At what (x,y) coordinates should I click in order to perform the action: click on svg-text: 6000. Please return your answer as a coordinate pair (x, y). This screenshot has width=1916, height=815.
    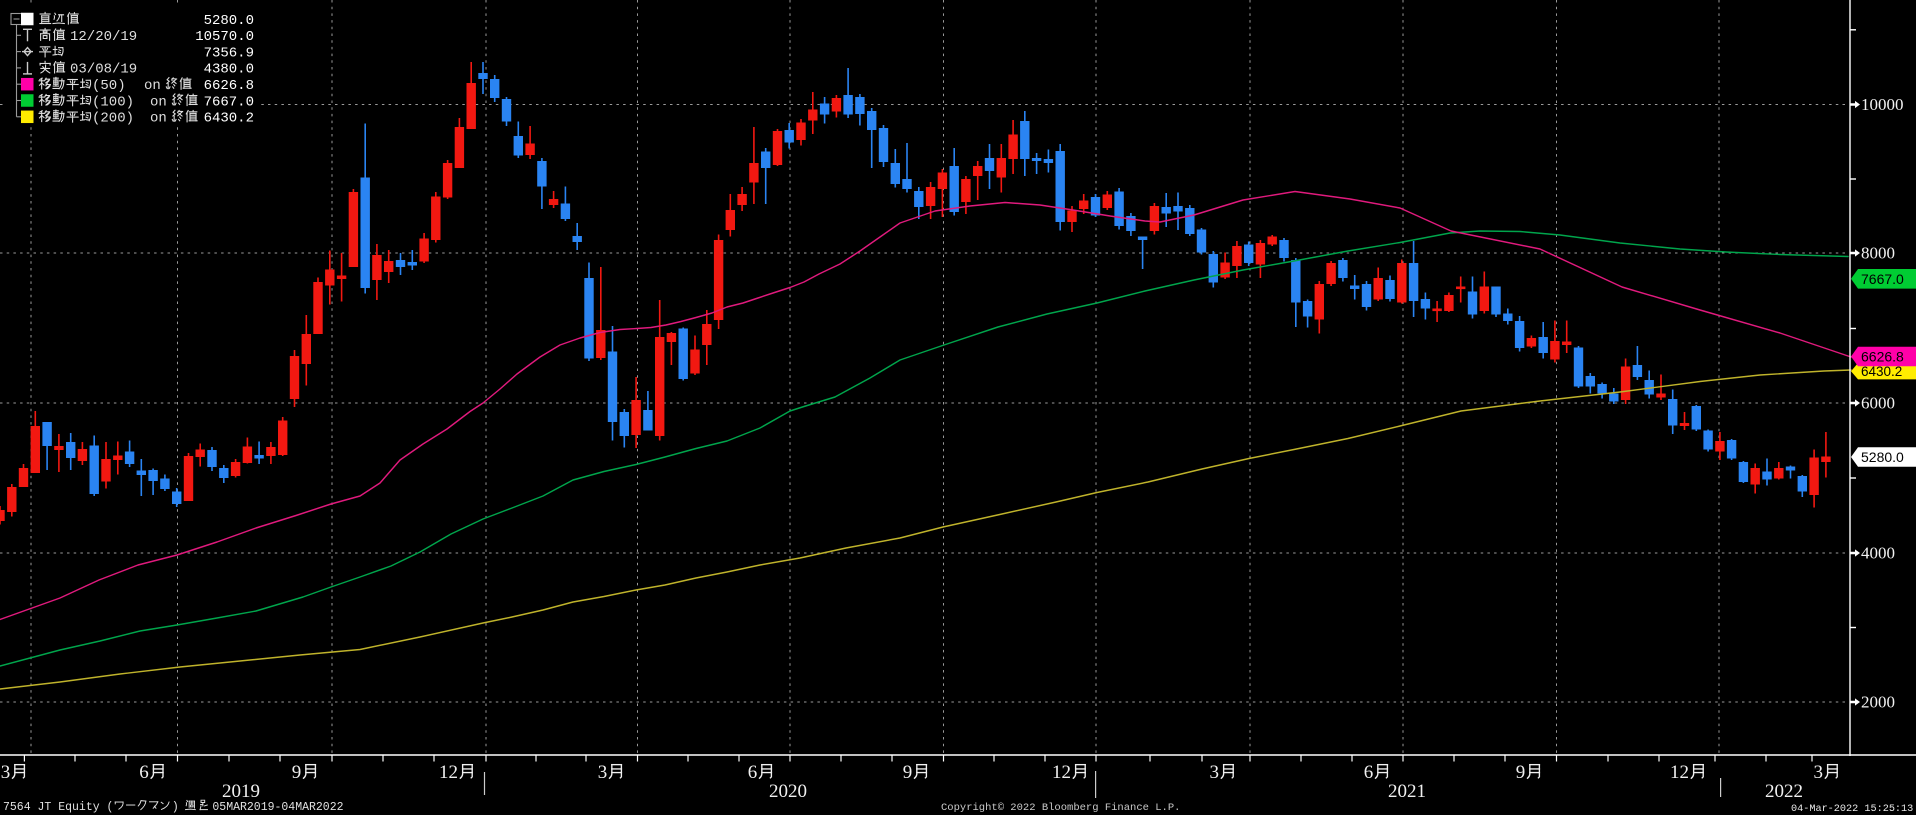
    Looking at the image, I should click on (1878, 403).